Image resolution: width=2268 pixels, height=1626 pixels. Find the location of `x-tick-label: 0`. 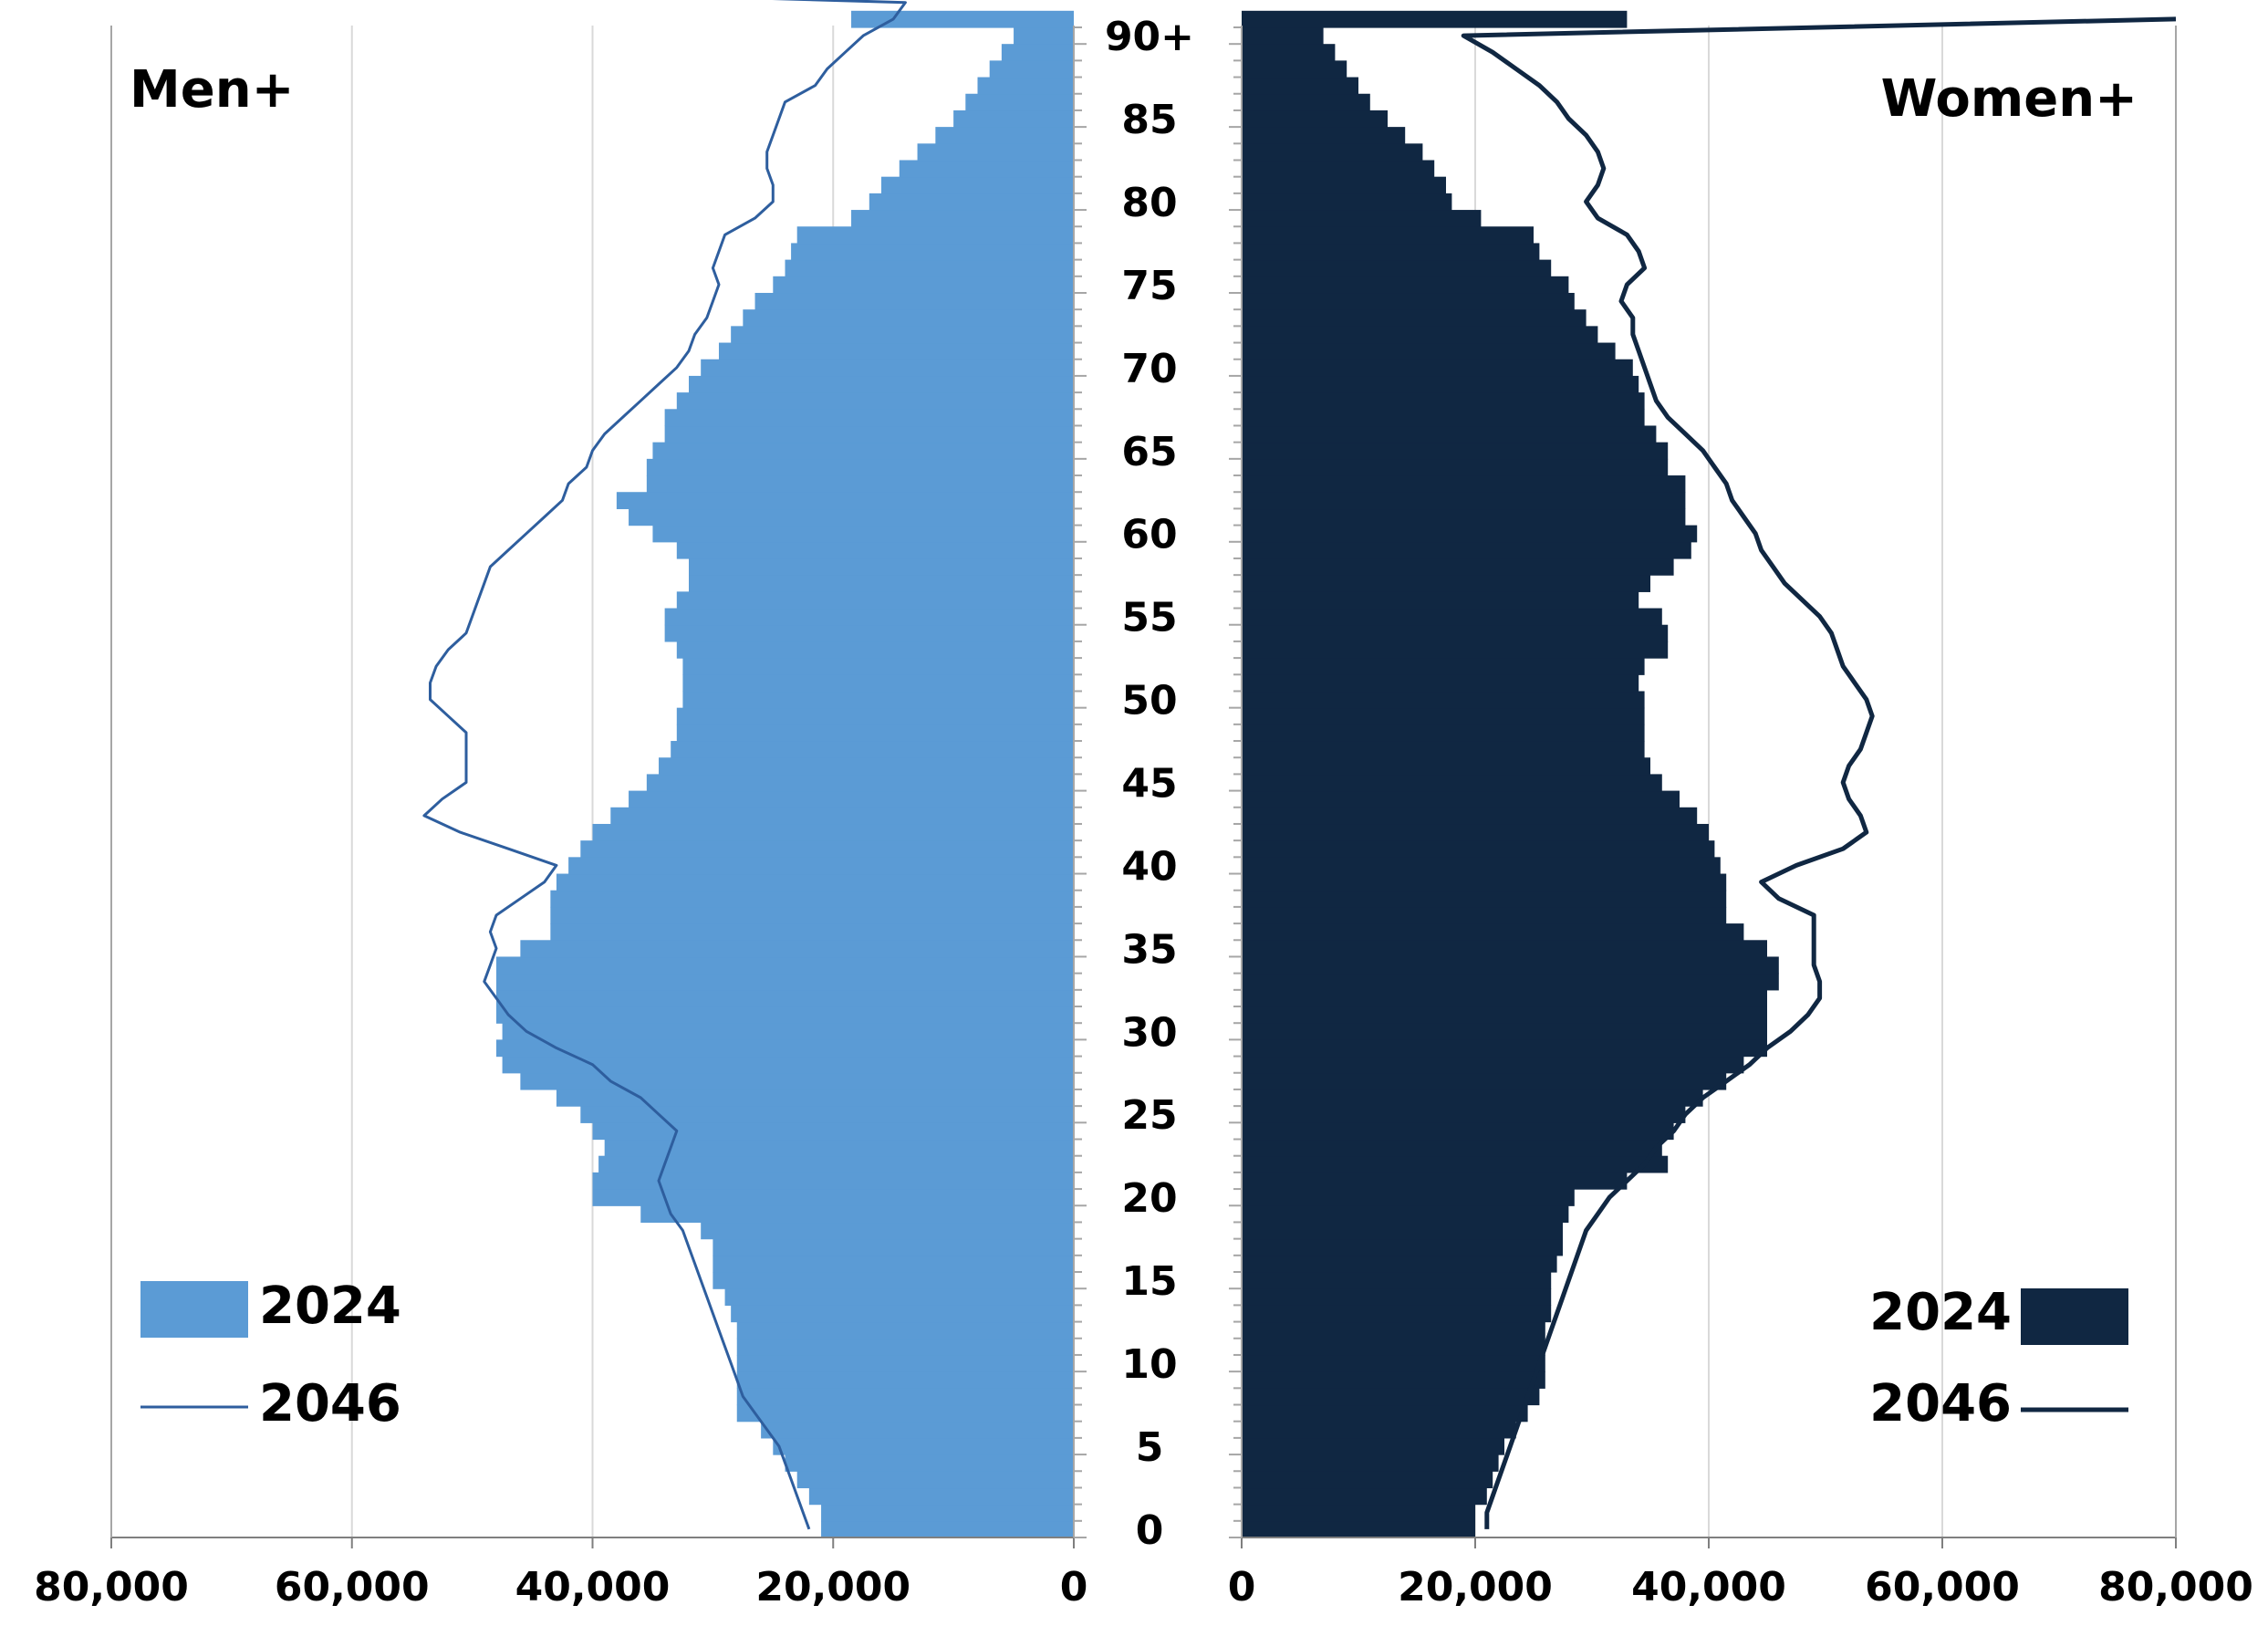

x-tick-label: 0 is located at coordinates (1242, 1587).